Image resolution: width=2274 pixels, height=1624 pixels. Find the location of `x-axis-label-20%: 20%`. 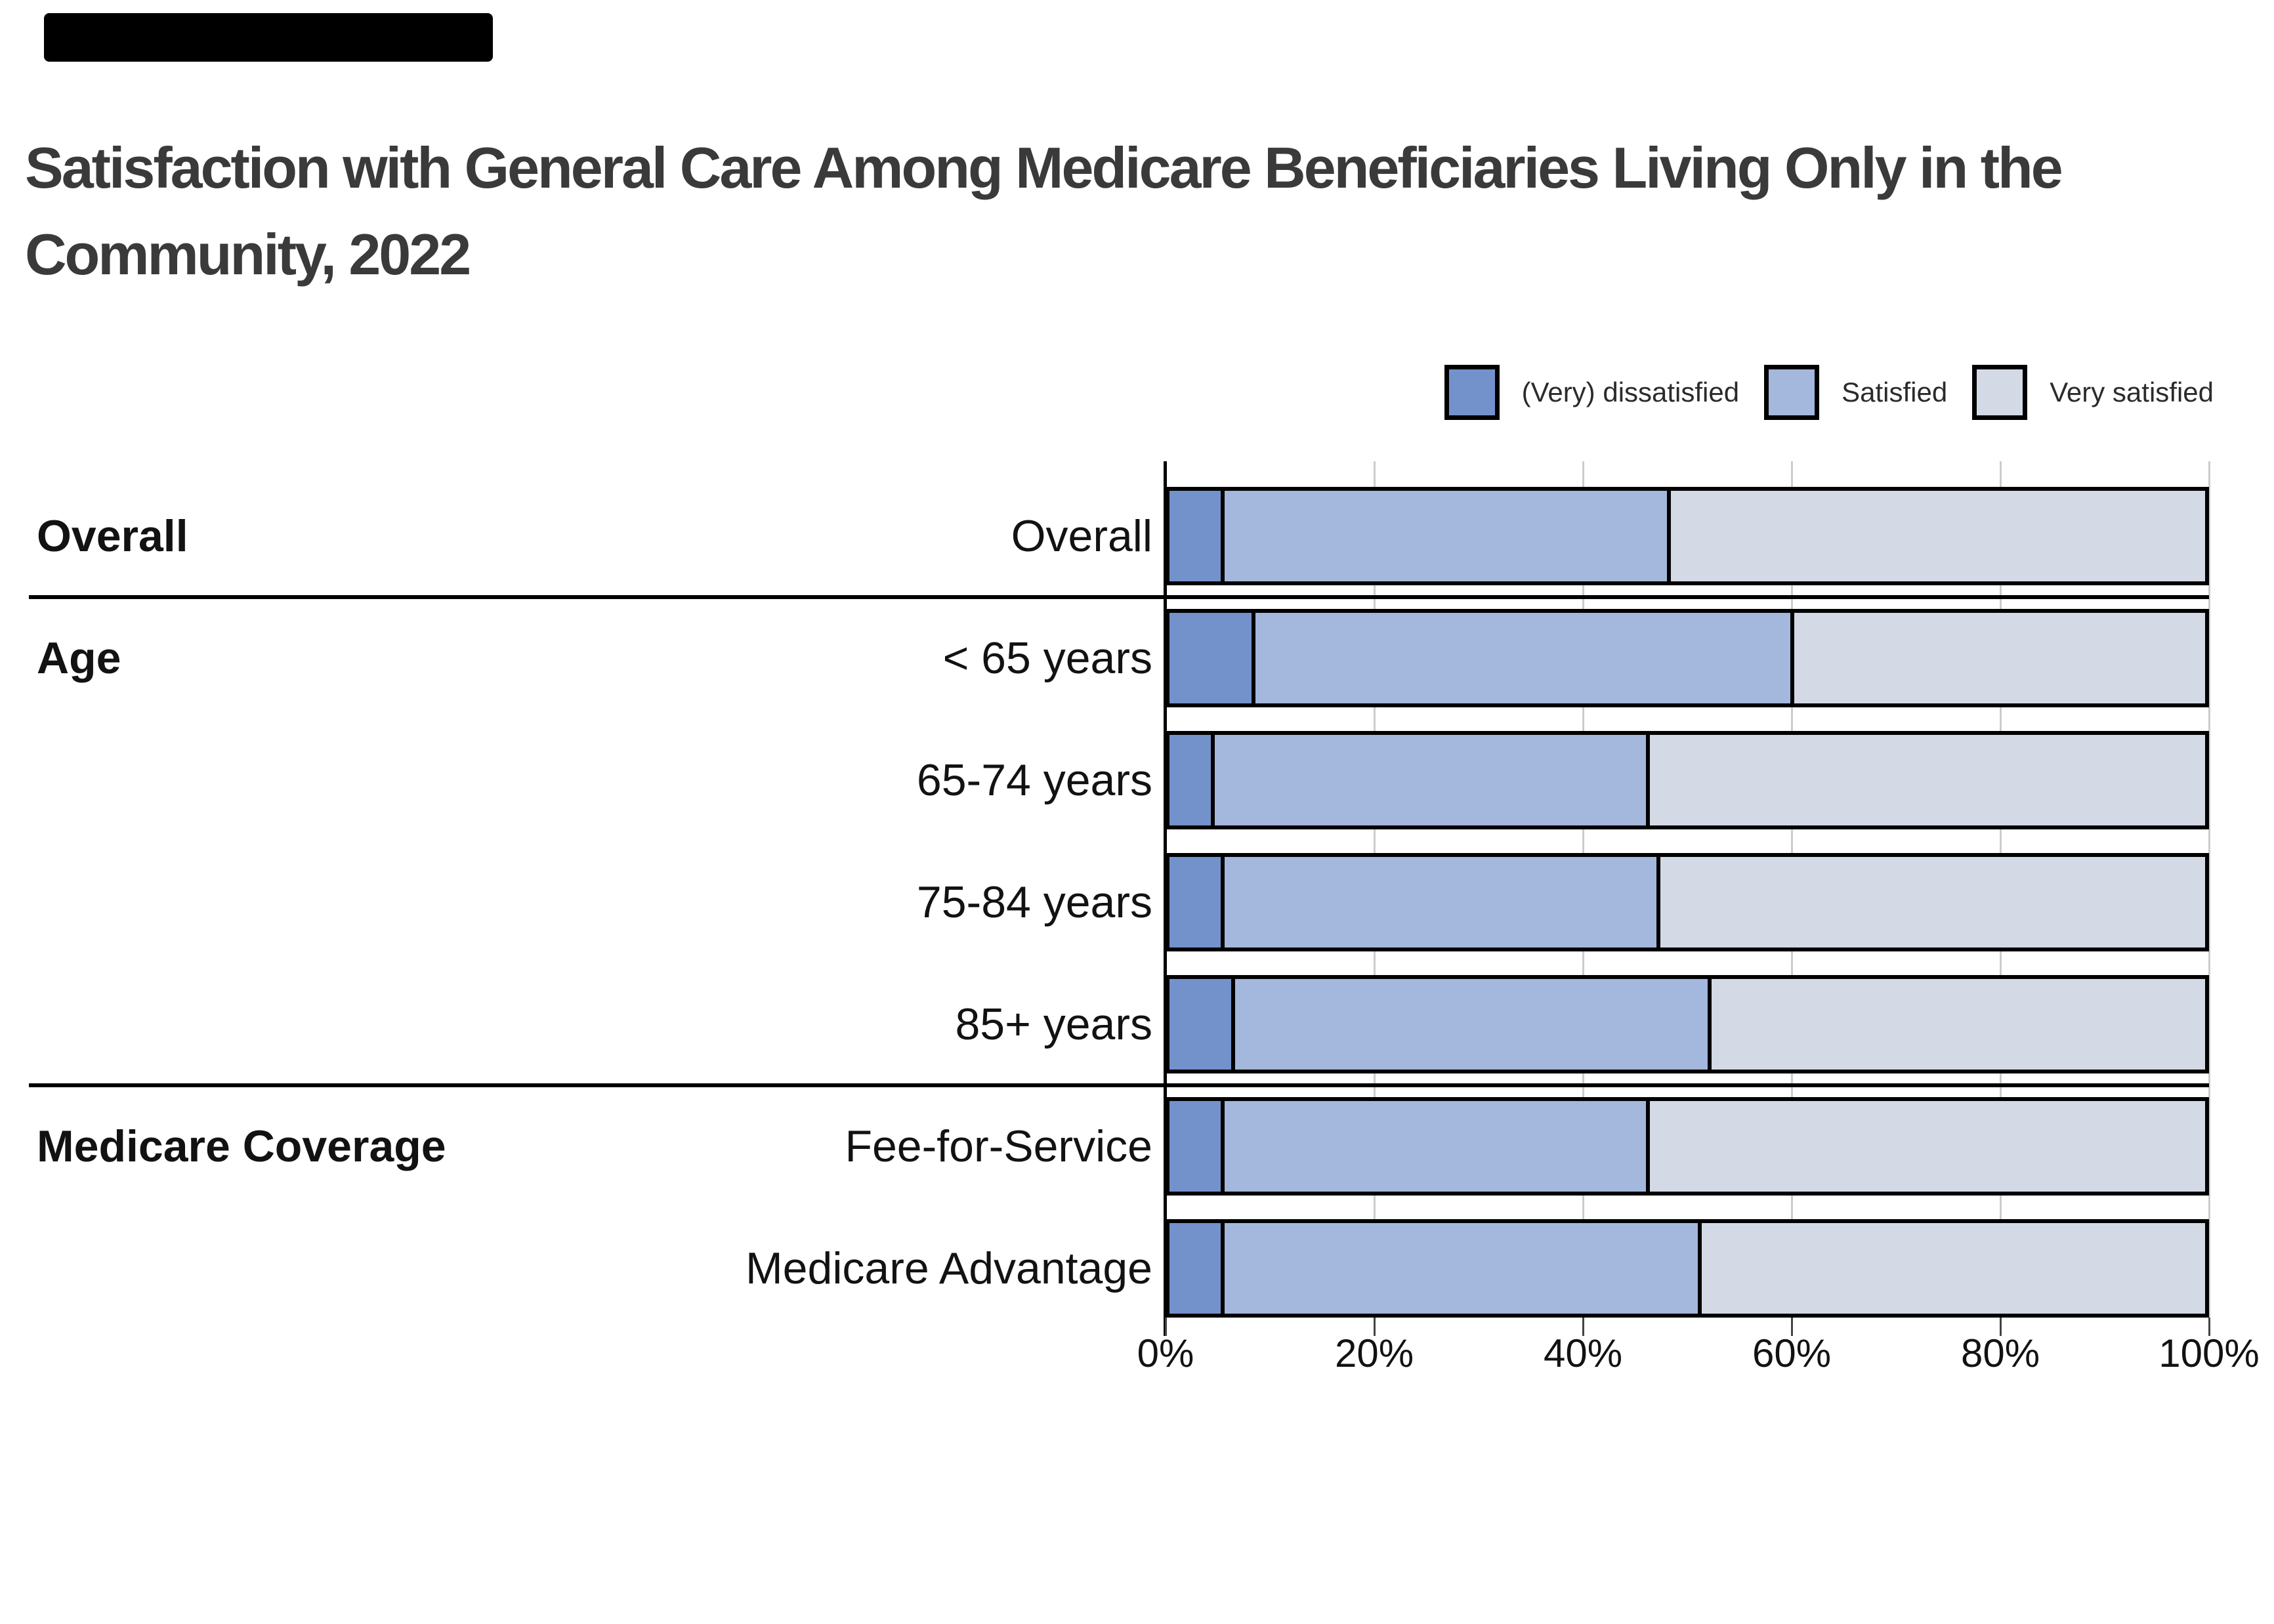

x-axis-label-20%: 20% is located at coordinates (1374, 1353).